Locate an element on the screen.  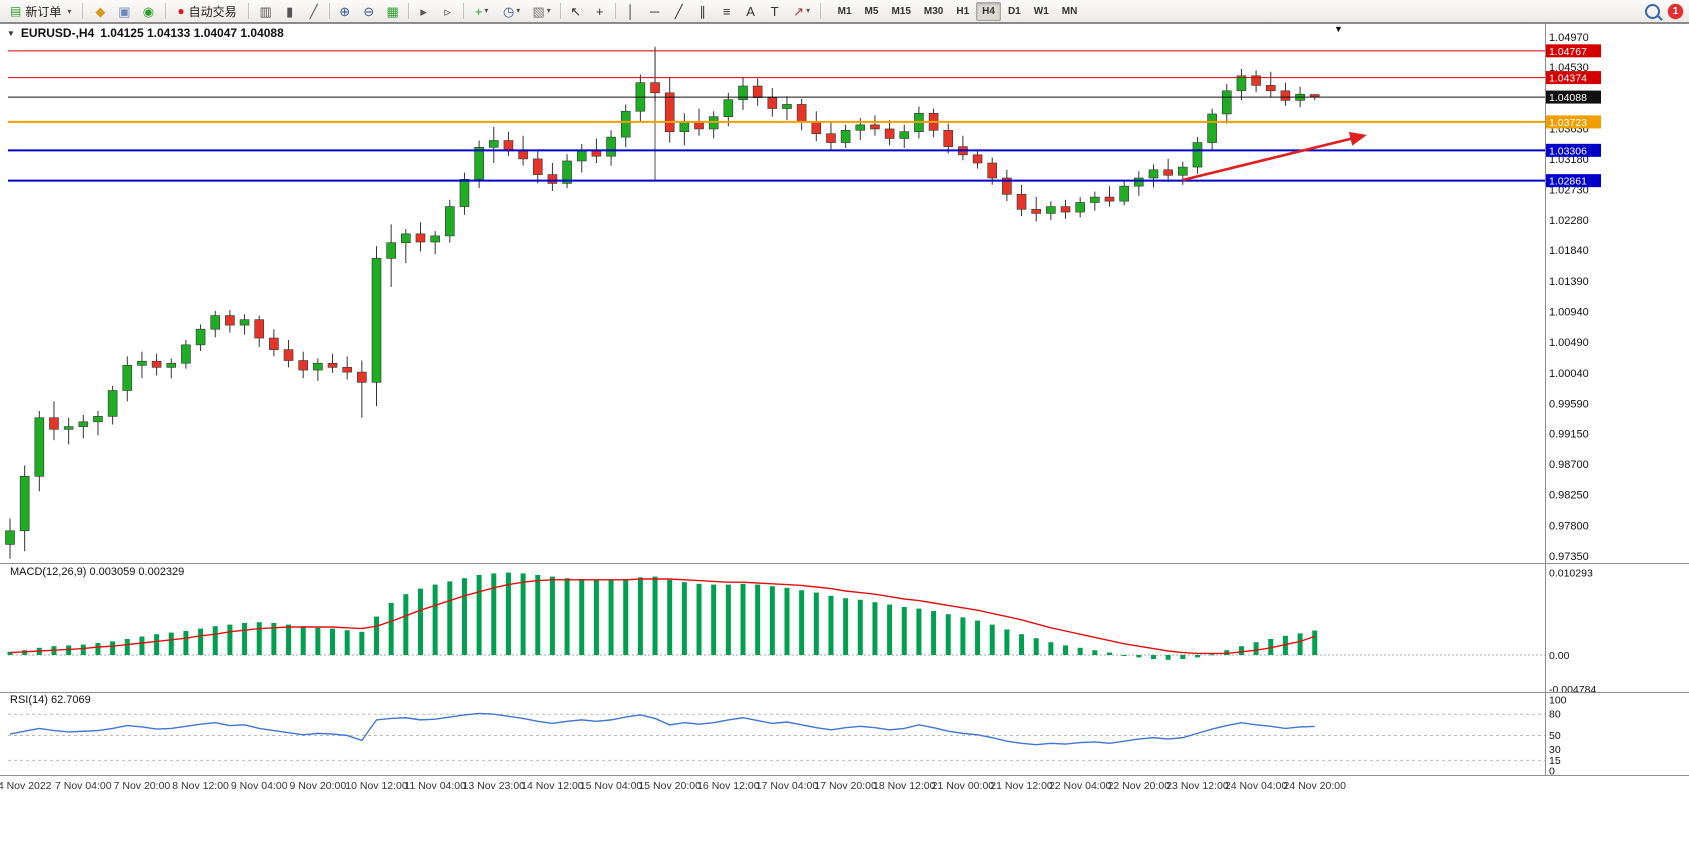
timeframe-m1: M1 is located at coordinates (844, 11).